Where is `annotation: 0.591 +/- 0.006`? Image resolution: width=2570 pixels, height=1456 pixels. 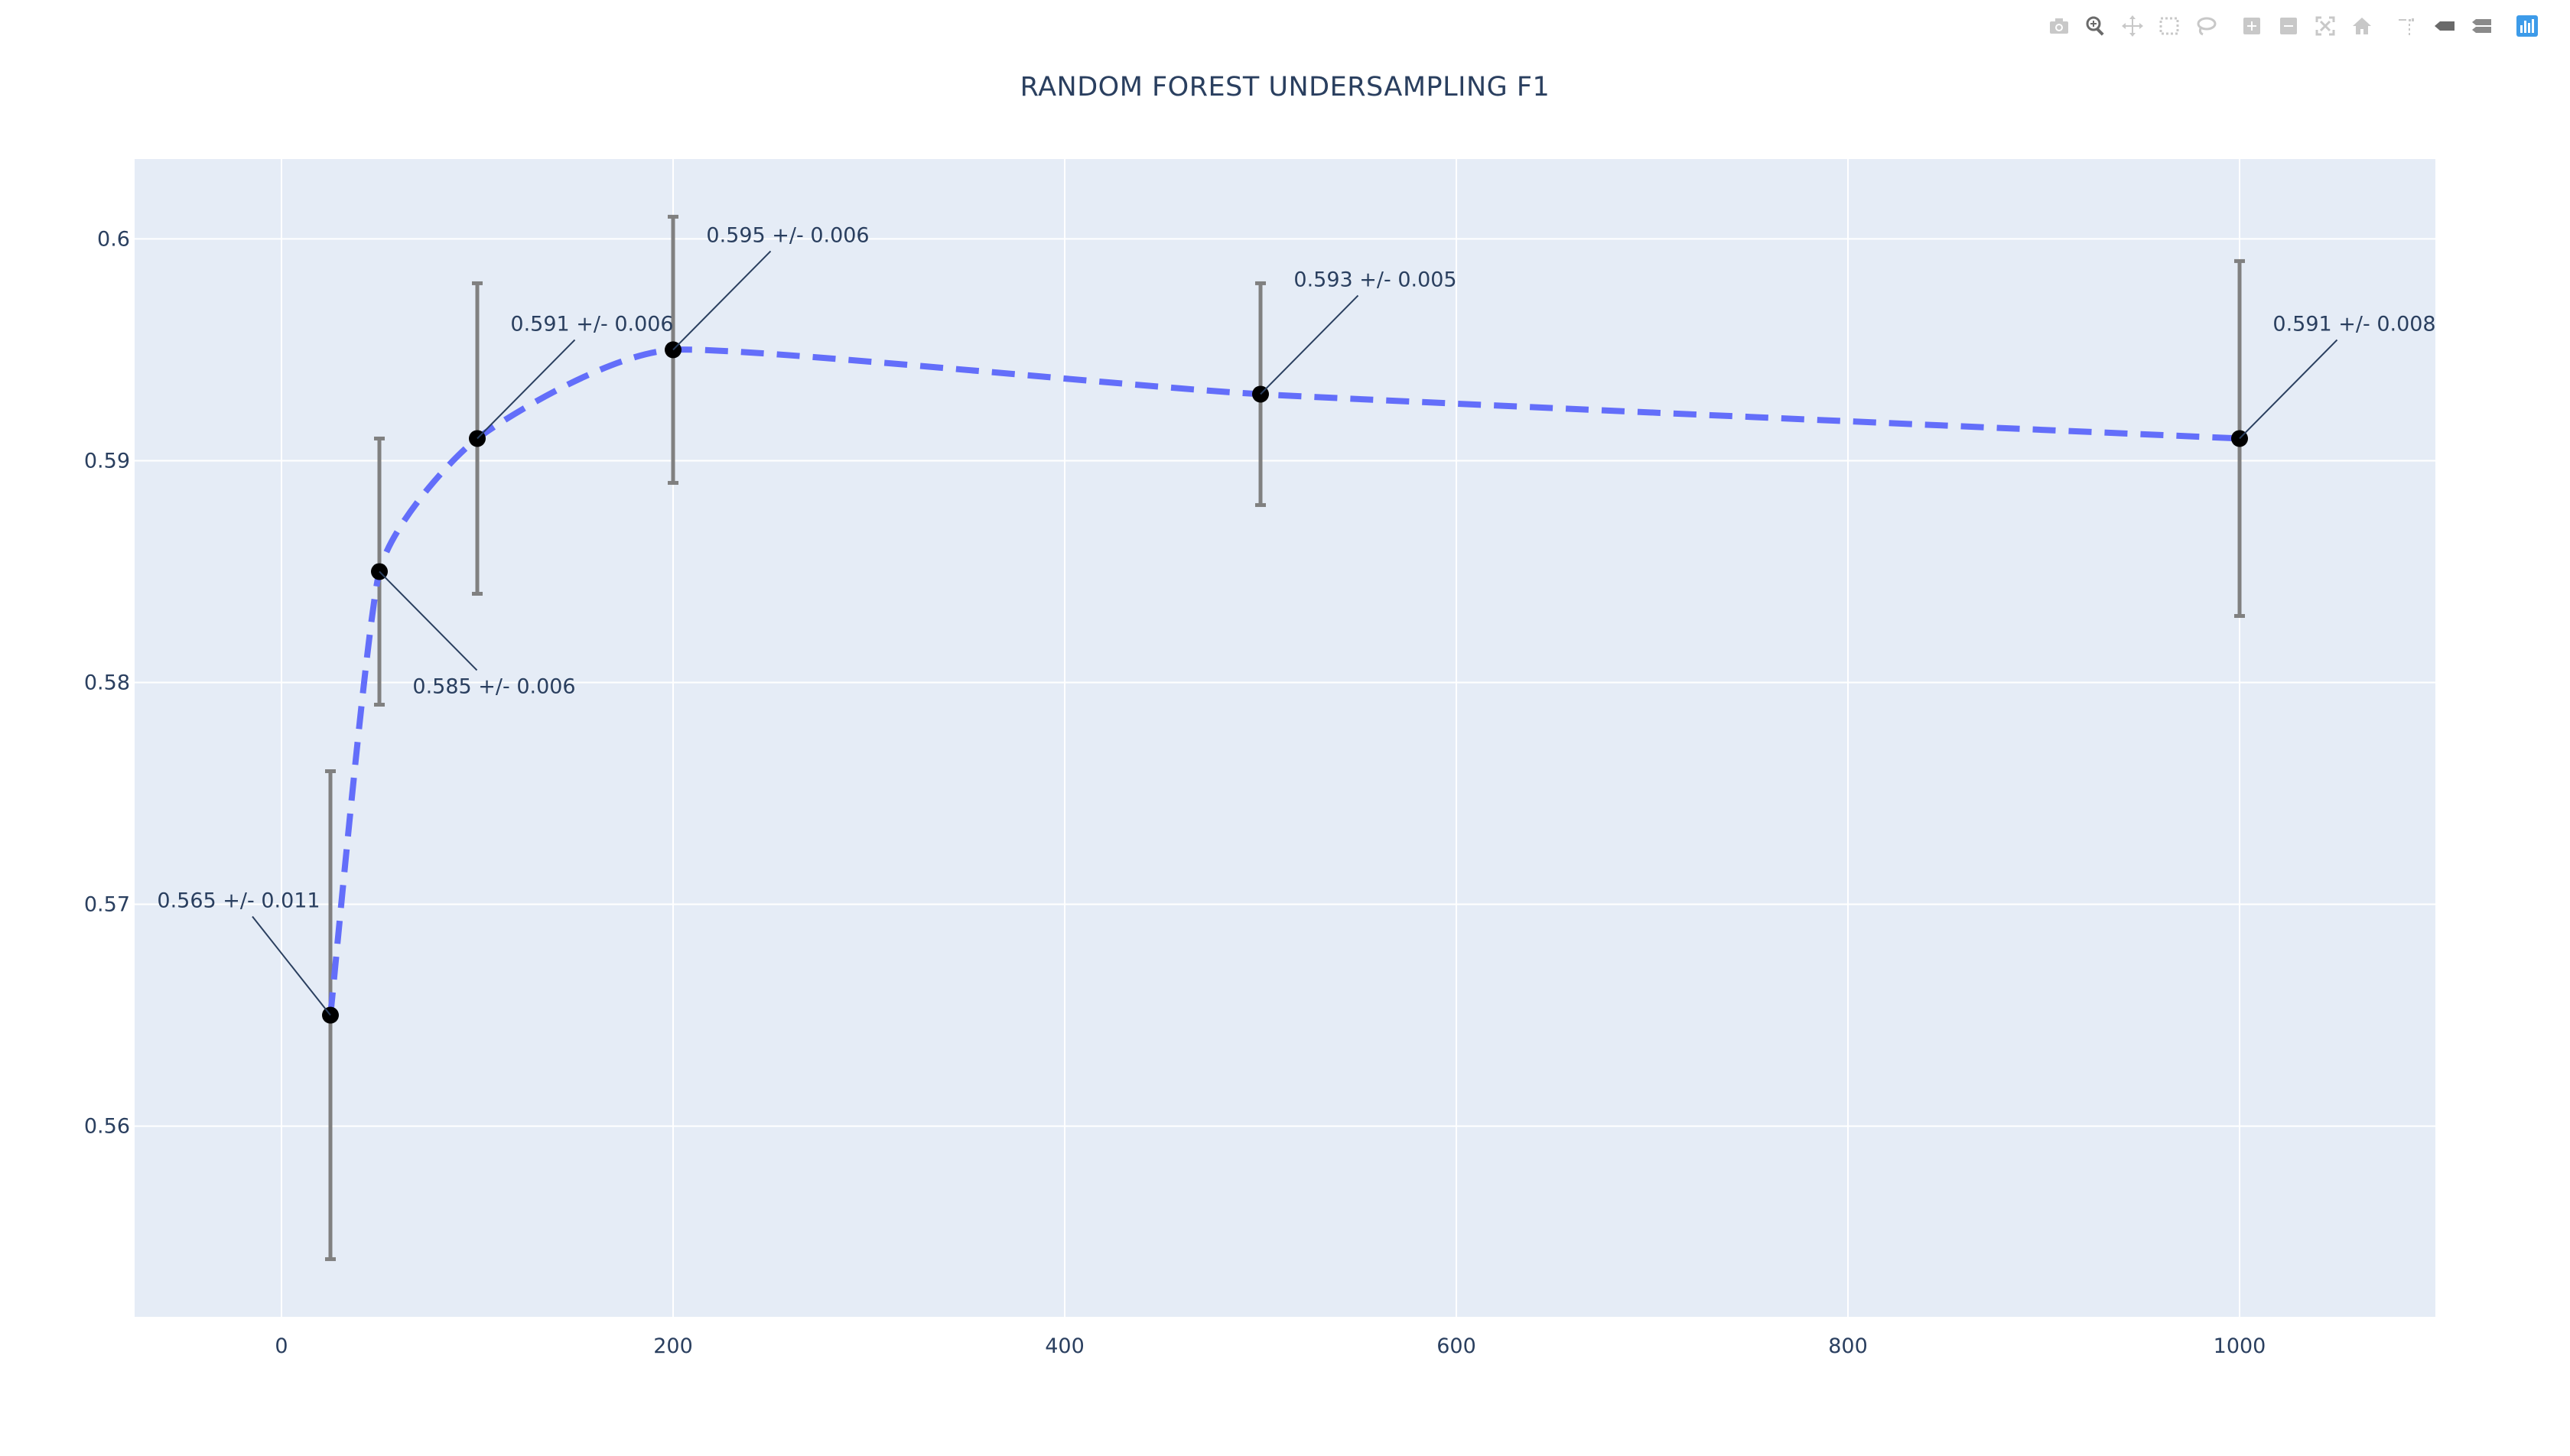
annotation: 0.591 +/- 0.006 is located at coordinates (575, 376).